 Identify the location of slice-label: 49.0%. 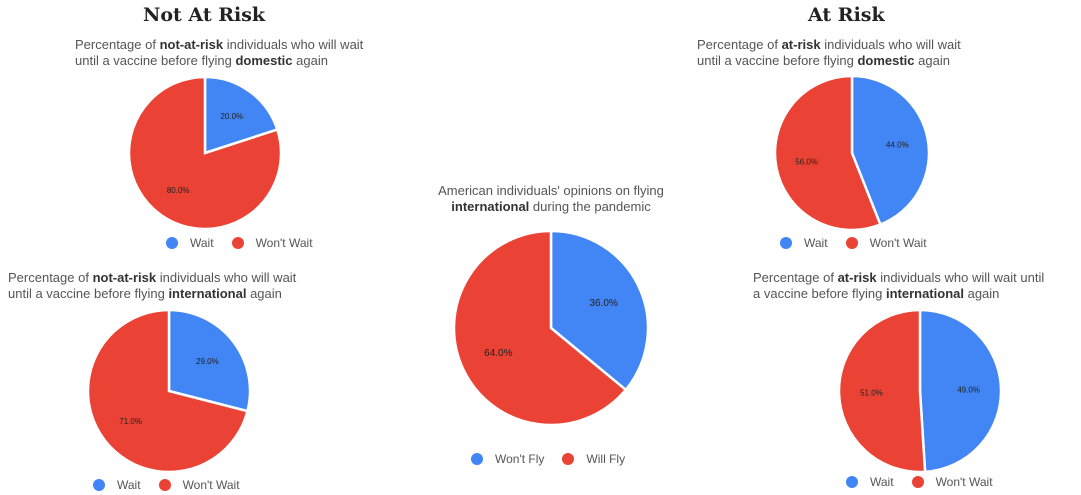
(968, 389).